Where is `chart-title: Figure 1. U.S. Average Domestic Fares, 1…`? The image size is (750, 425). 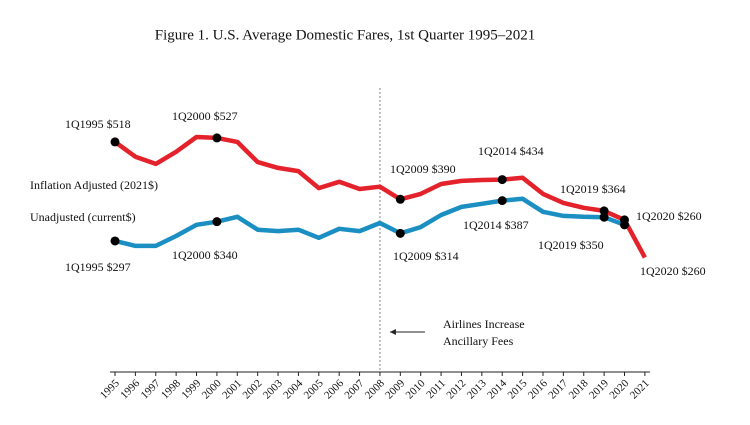 chart-title: Figure 1. U.S. Average Domestic Fares, 1… is located at coordinates (345, 35).